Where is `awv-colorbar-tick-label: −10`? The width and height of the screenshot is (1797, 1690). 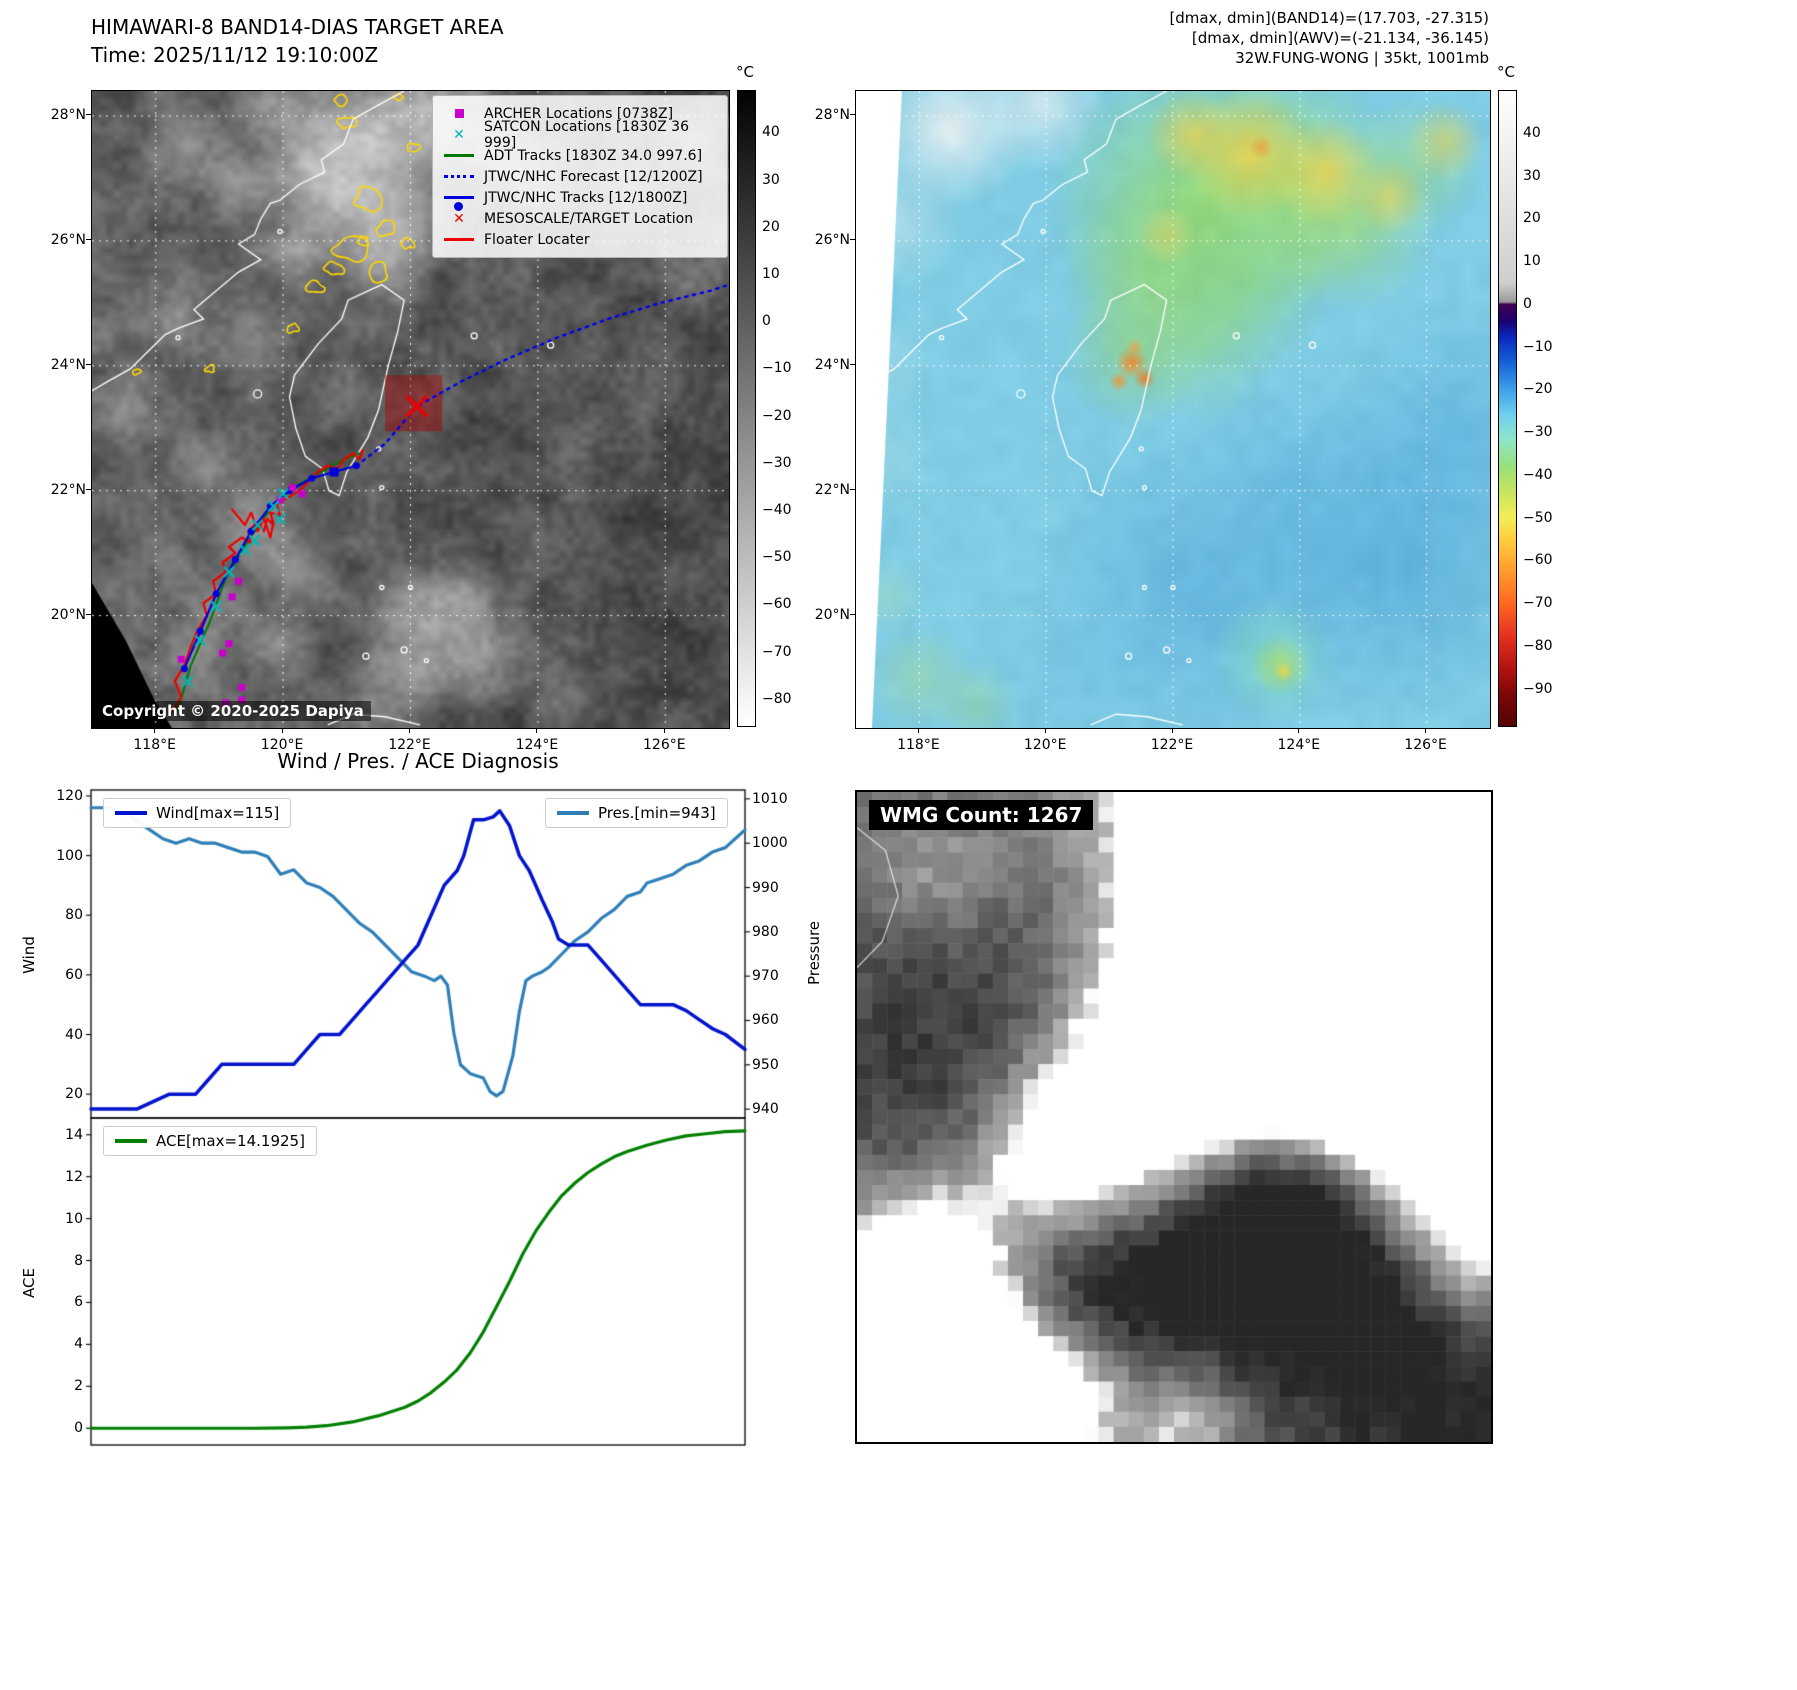
awv-colorbar-tick-label: −10 is located at coordinates (1538, 346).